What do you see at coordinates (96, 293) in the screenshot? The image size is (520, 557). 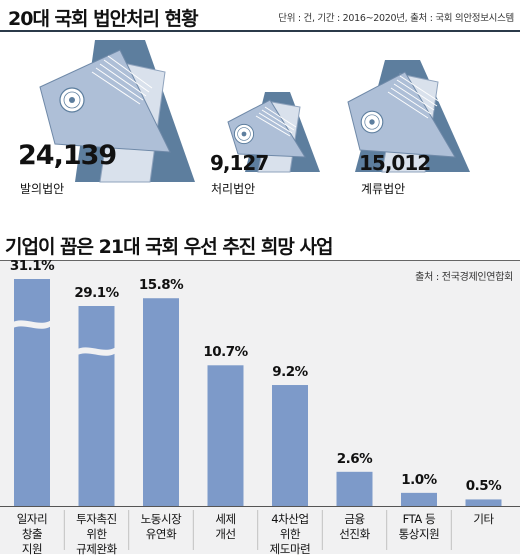 I see `bar-value-label: 29.1%` at bounding box center [96, 293].